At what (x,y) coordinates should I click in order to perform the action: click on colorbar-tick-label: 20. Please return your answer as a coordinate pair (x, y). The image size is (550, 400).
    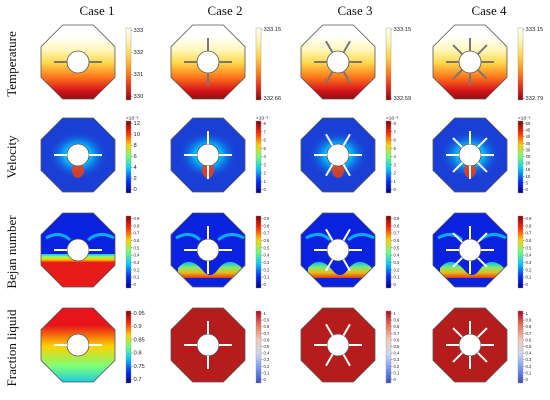
    Looking at the image, I should click on (528, 163).